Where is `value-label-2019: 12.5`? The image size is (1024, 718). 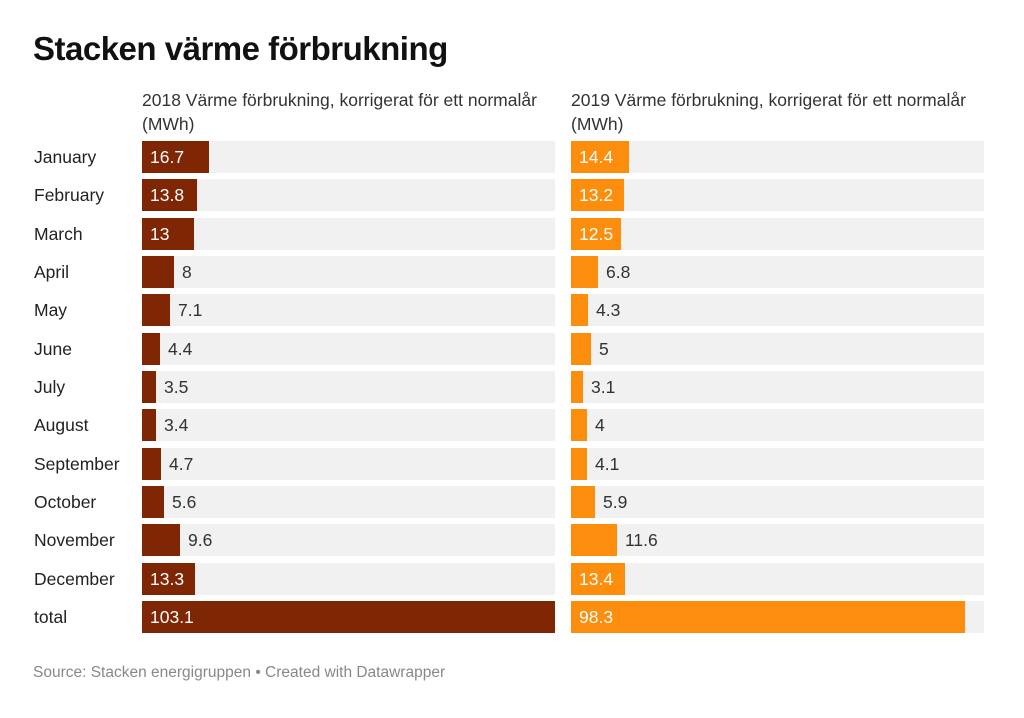 value-label-2019: 12.5 is located at coordinates (596, 233).